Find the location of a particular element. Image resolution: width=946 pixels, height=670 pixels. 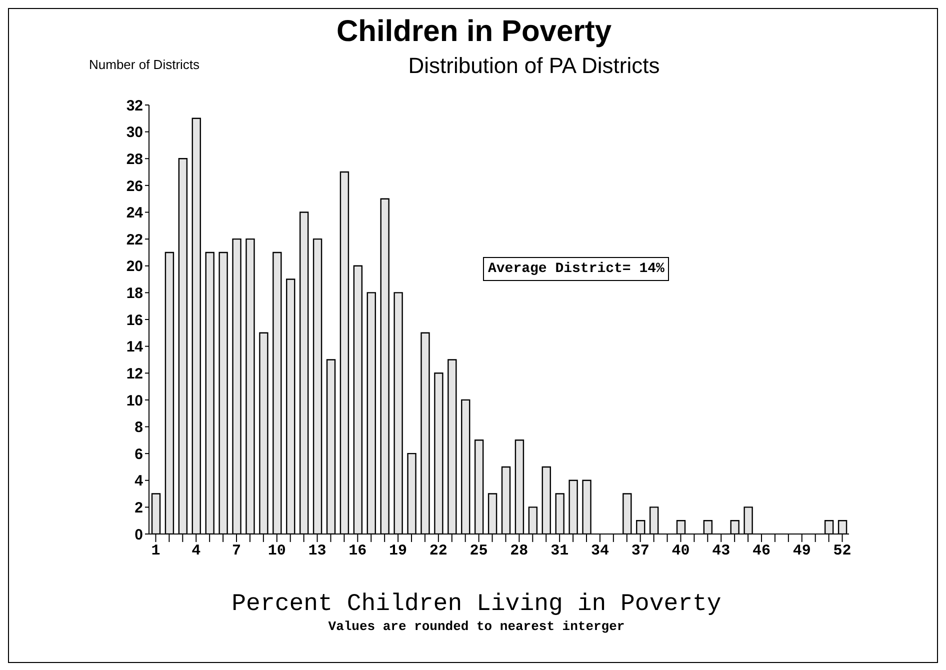

y-tick-label: 32 is located at coordinates (134, 105).